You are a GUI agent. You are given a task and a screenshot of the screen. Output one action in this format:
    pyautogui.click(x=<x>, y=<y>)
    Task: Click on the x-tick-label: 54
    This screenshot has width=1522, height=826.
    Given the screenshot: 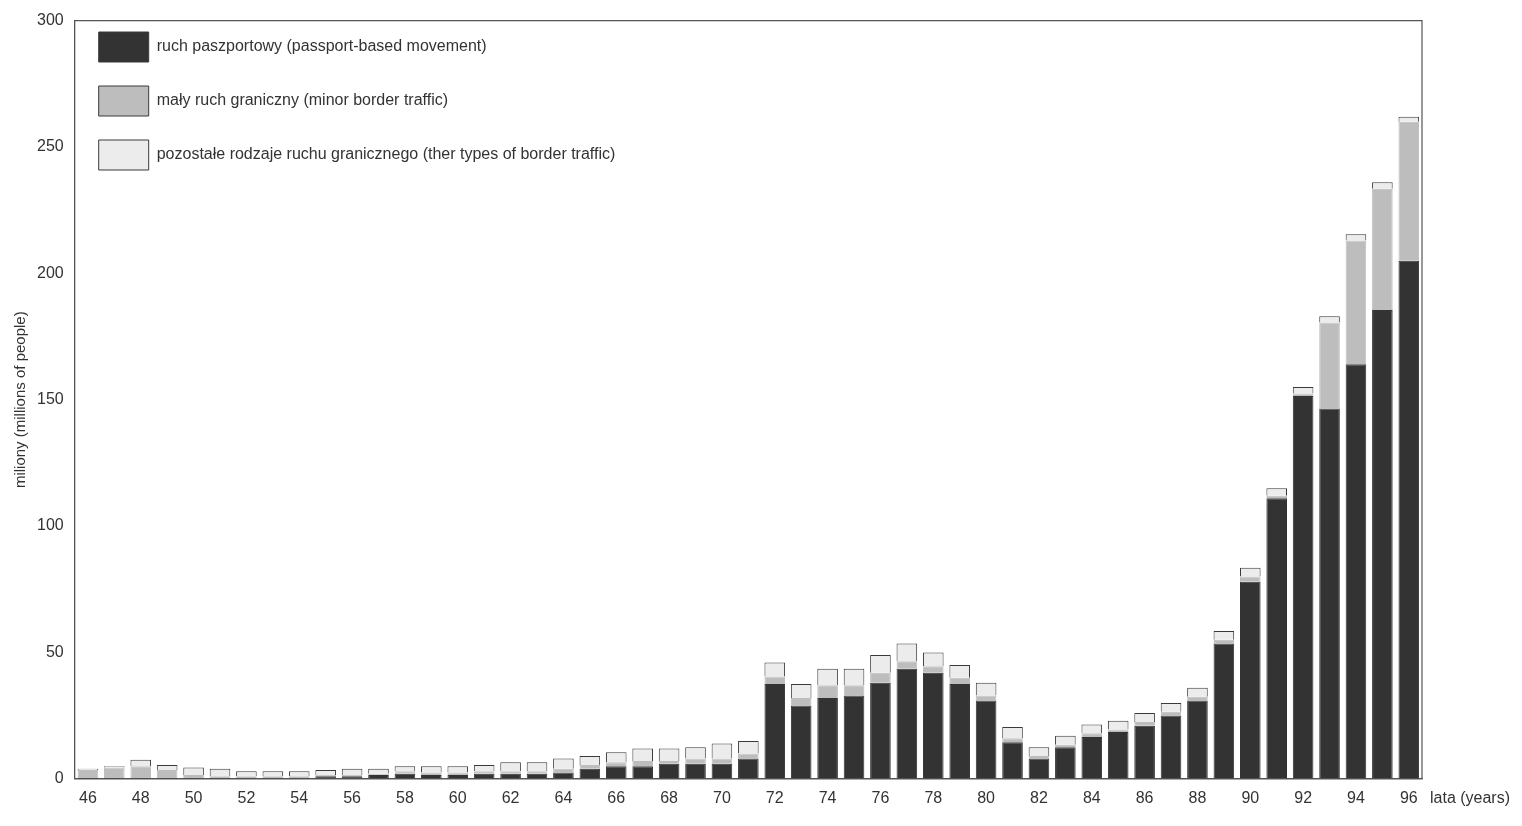 What is the action you would take?
    pyautogui.click(x=299, y=797)
    